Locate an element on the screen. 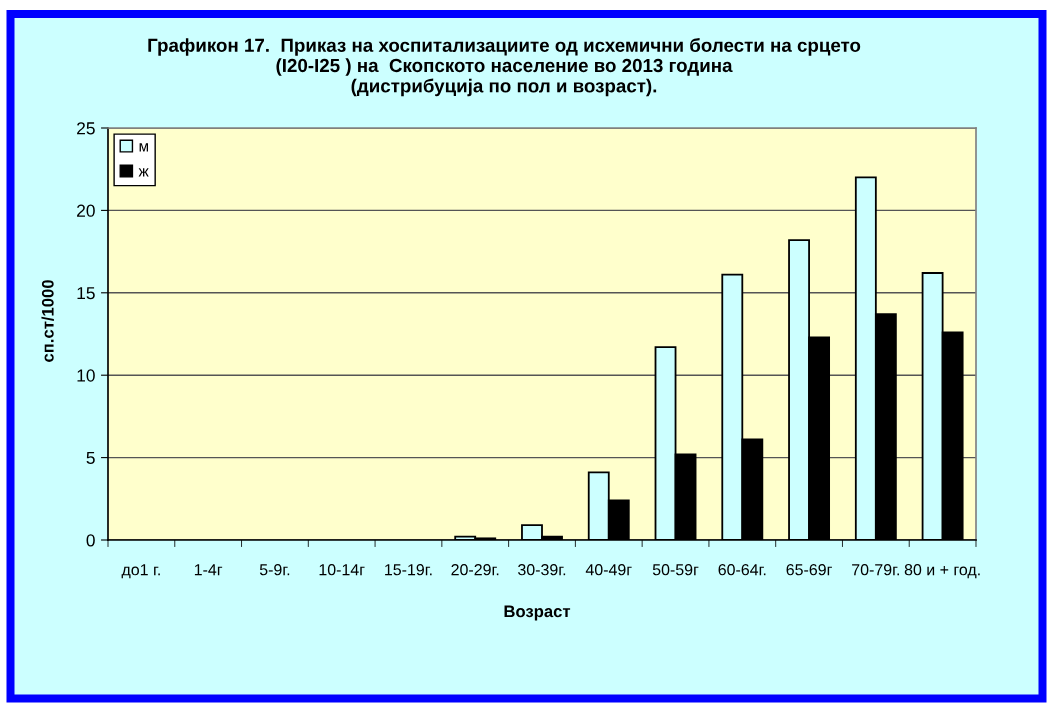 Image resolution: width=1047 pixels, height=706 pixels. x-tick-label: 20-29г. is located at coordinates (475, 570).